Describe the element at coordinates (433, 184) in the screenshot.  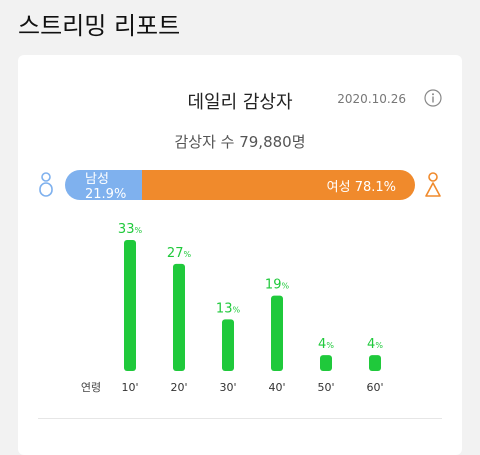
I see `female-person-icon` at that location.